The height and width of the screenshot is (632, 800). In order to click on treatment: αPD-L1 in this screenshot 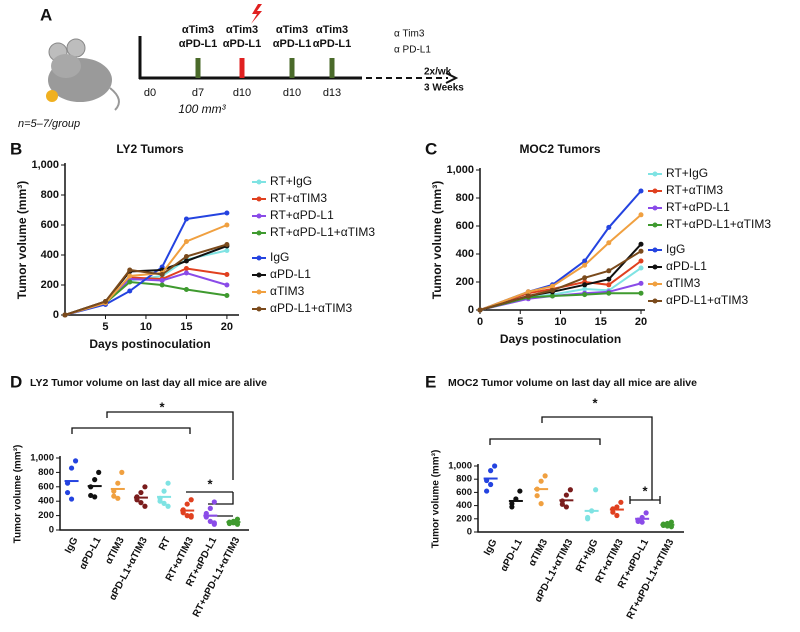, I will do `click(198, 44)`.